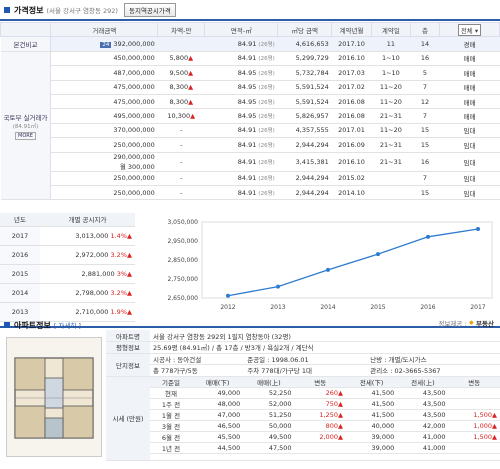  What do you see at coordinates (320, 426) in the screenshot?
I see `mkt-sale-chg: 800▲` at bounding box center [320, 426].